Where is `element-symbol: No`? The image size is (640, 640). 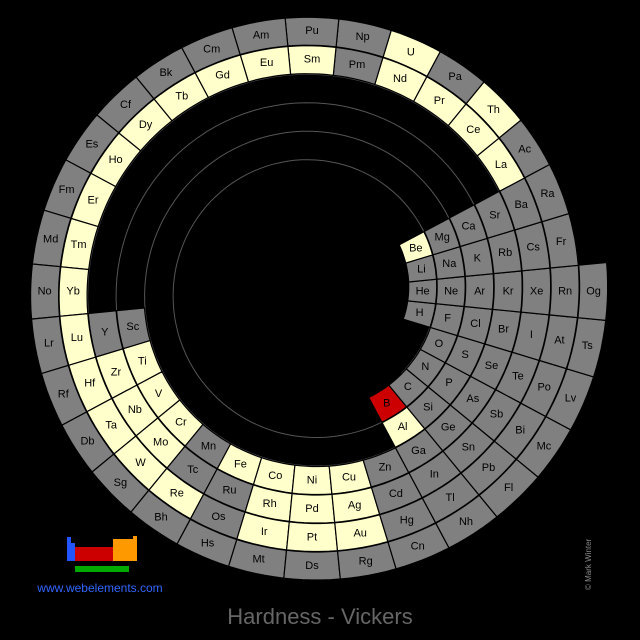
element-symbol: No is located at coordinates (45, 291).